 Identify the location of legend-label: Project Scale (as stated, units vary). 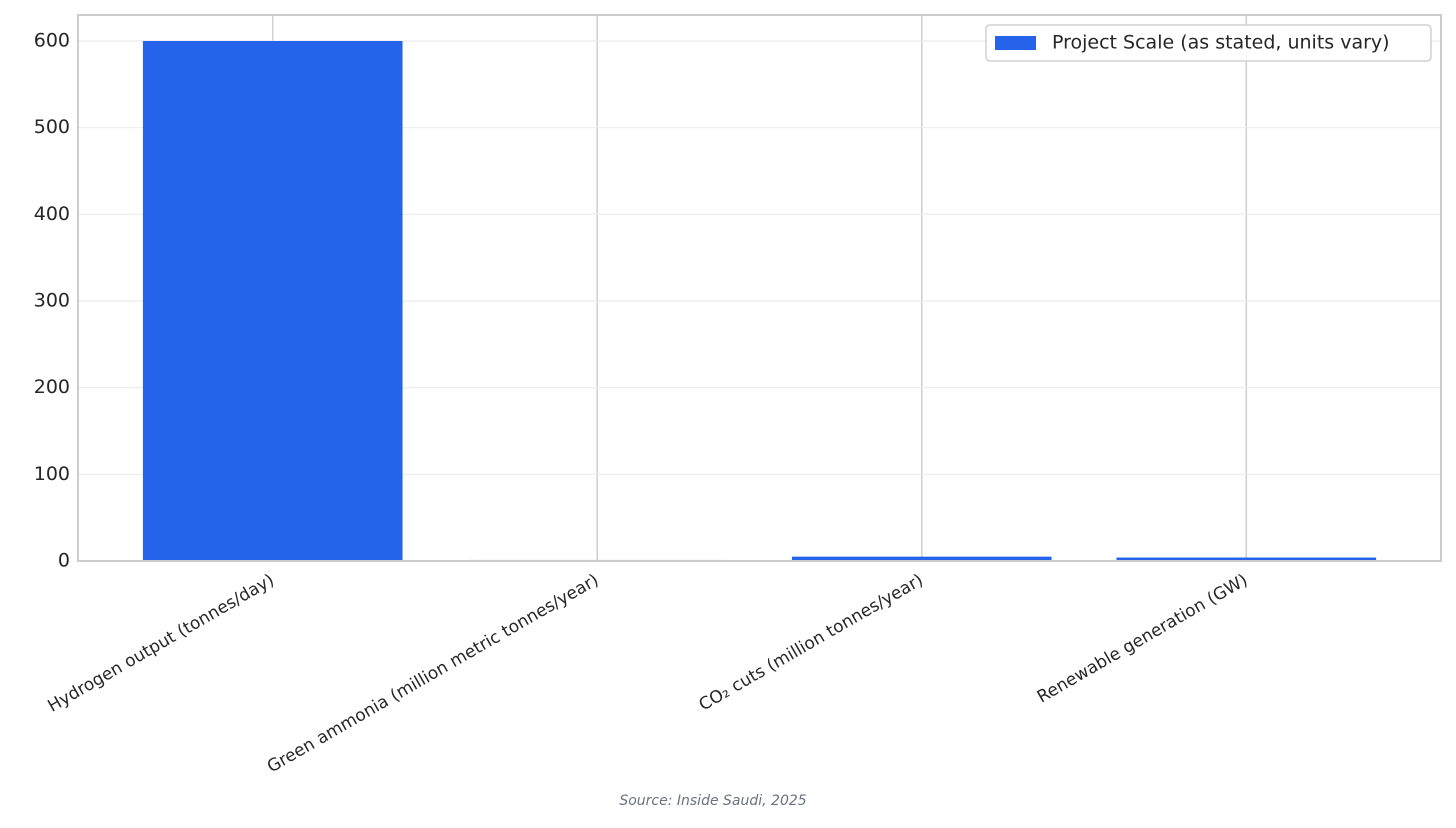
(1221, 43).